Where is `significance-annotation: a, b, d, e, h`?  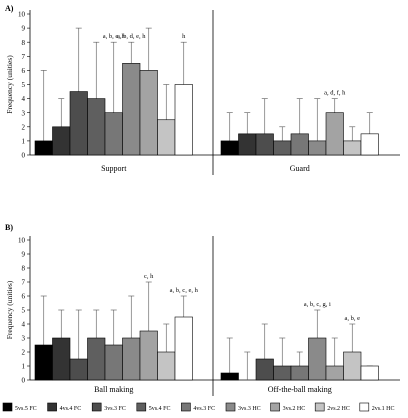 significance-annotation: a, b, d, e, h is located at coordinates (131, 36).